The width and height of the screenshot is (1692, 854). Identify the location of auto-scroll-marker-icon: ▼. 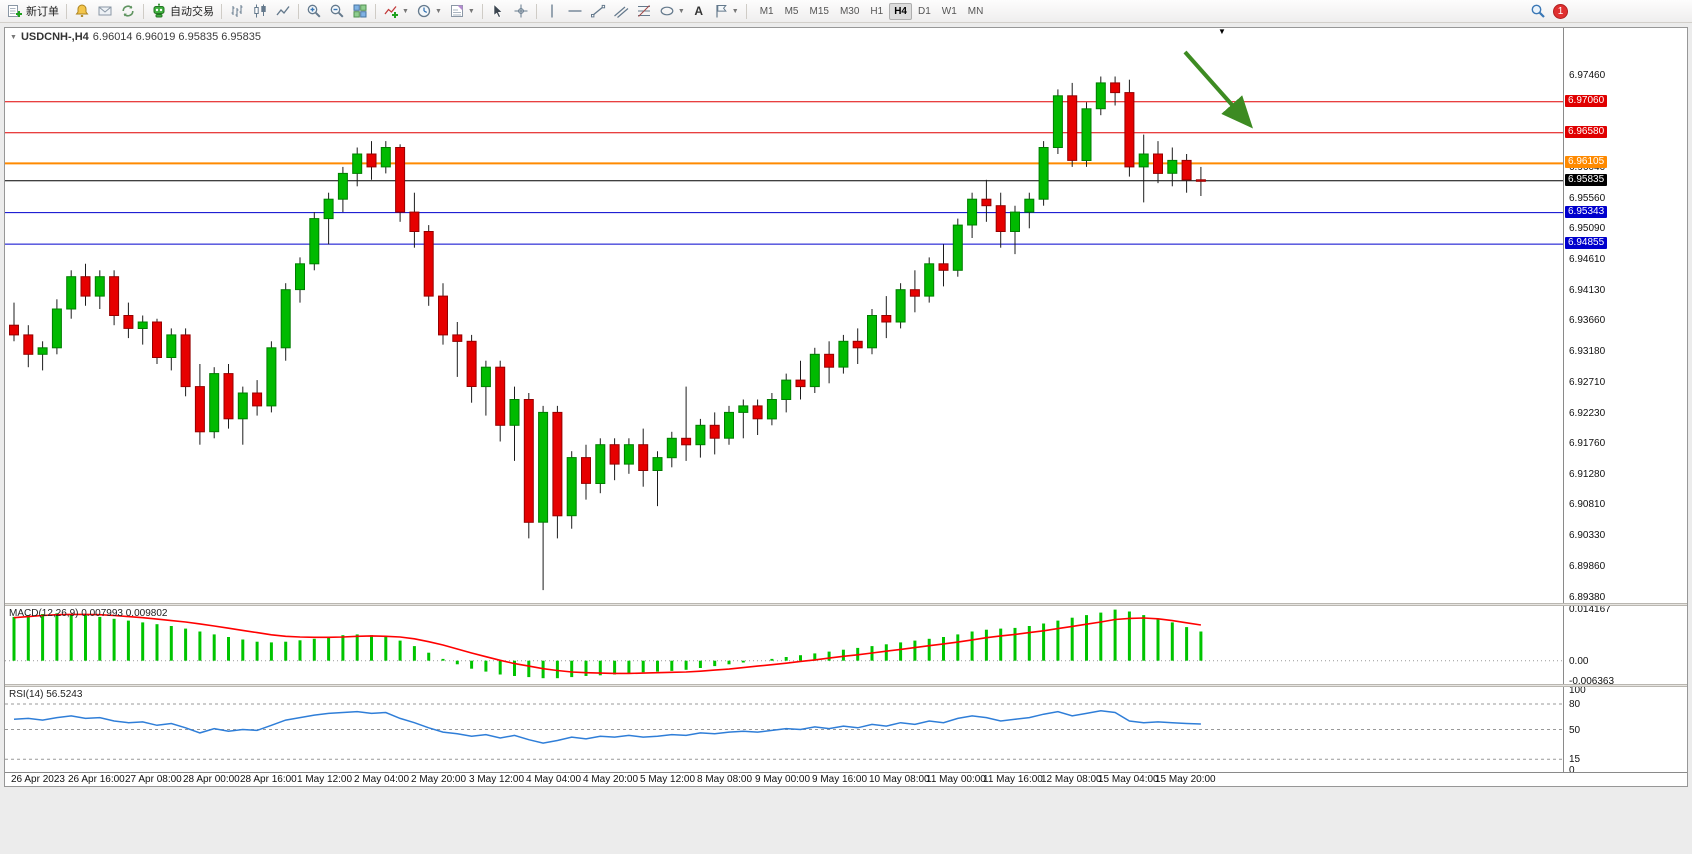
(1222, 32).